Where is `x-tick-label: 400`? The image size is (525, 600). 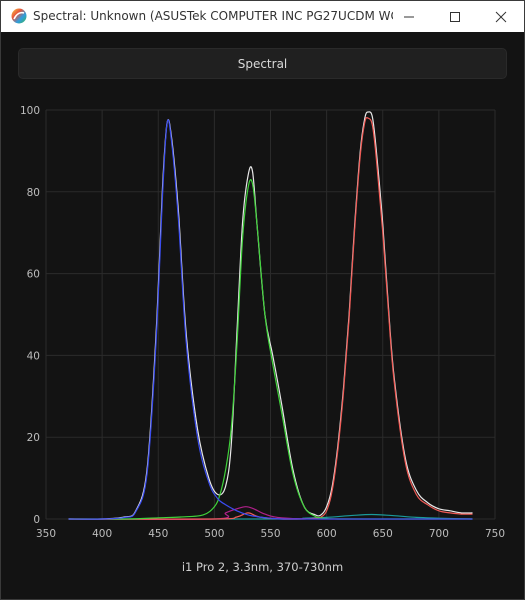 x-tick-label: 400 is located at coordinates (102, 534).